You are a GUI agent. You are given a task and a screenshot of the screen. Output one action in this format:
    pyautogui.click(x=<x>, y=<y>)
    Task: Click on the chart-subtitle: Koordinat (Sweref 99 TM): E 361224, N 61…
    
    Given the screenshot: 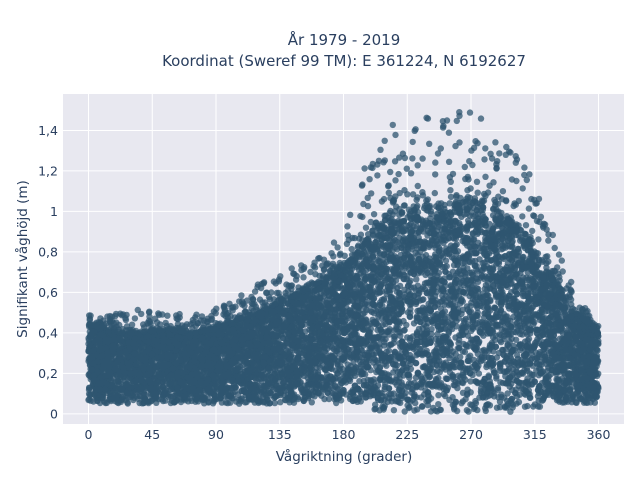 What is the action you would take?
    pyautogui.click(x=344, y=61)
    